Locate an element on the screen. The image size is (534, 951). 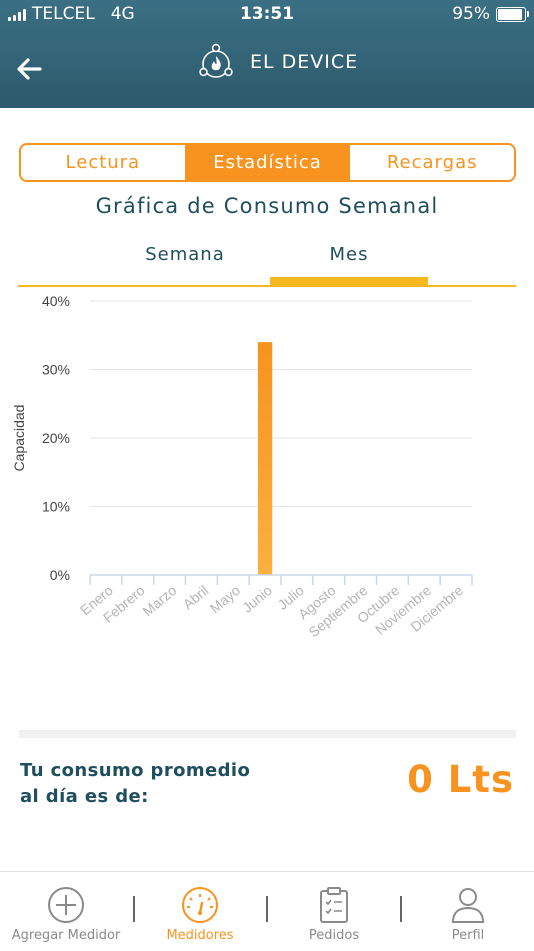
tab-semana: Semana is located at coordinates (185, 254).